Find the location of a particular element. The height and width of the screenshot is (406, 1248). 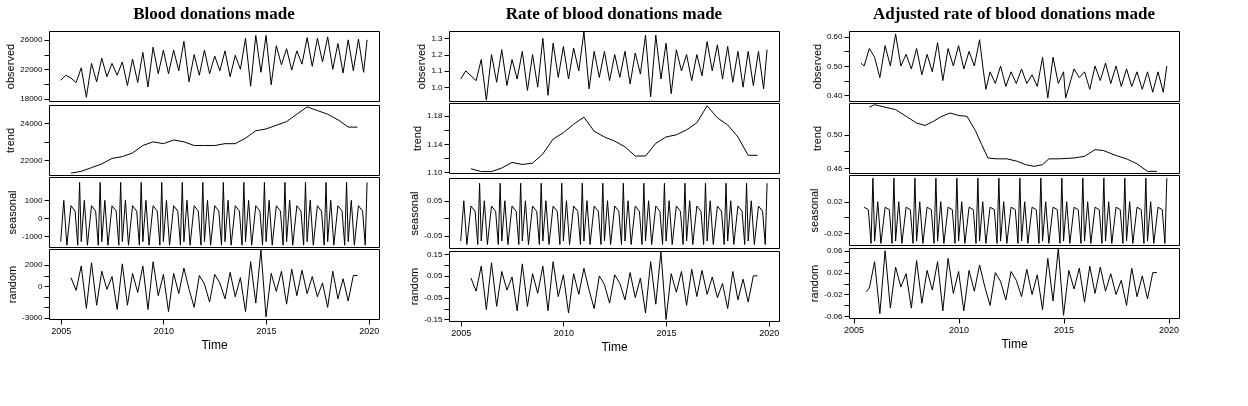

y-tick-label: 26000 is located at coordinates (32, 40).